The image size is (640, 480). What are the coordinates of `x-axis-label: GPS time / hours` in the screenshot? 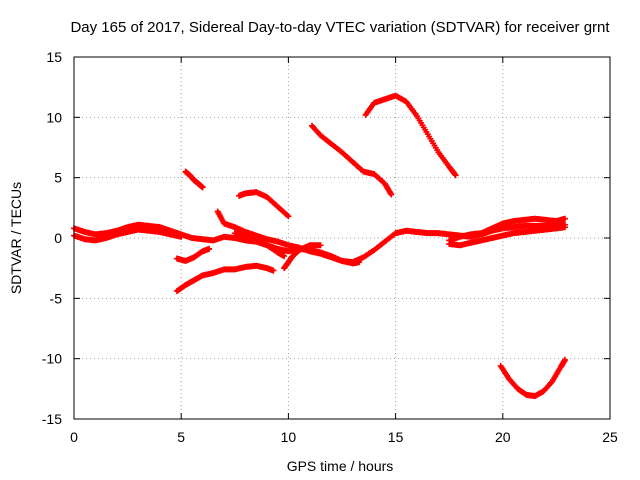 It's located at (340, 466).